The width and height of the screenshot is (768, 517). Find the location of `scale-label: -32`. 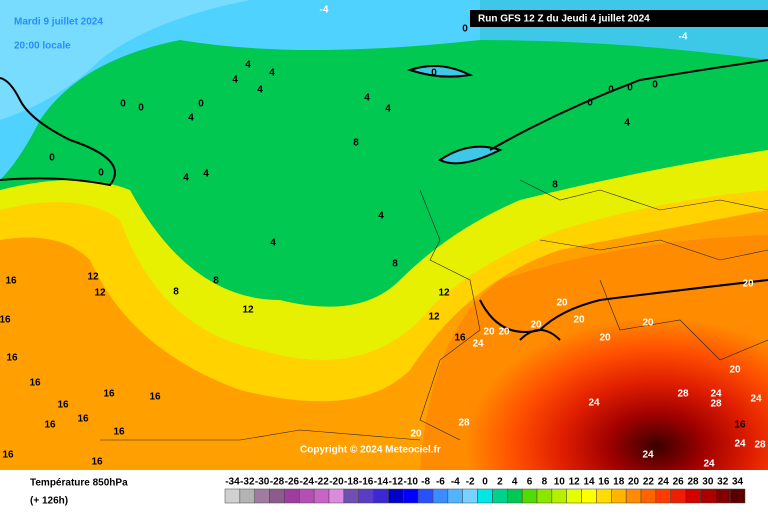

scale-label: -32 is located at coordinates (247, 482).